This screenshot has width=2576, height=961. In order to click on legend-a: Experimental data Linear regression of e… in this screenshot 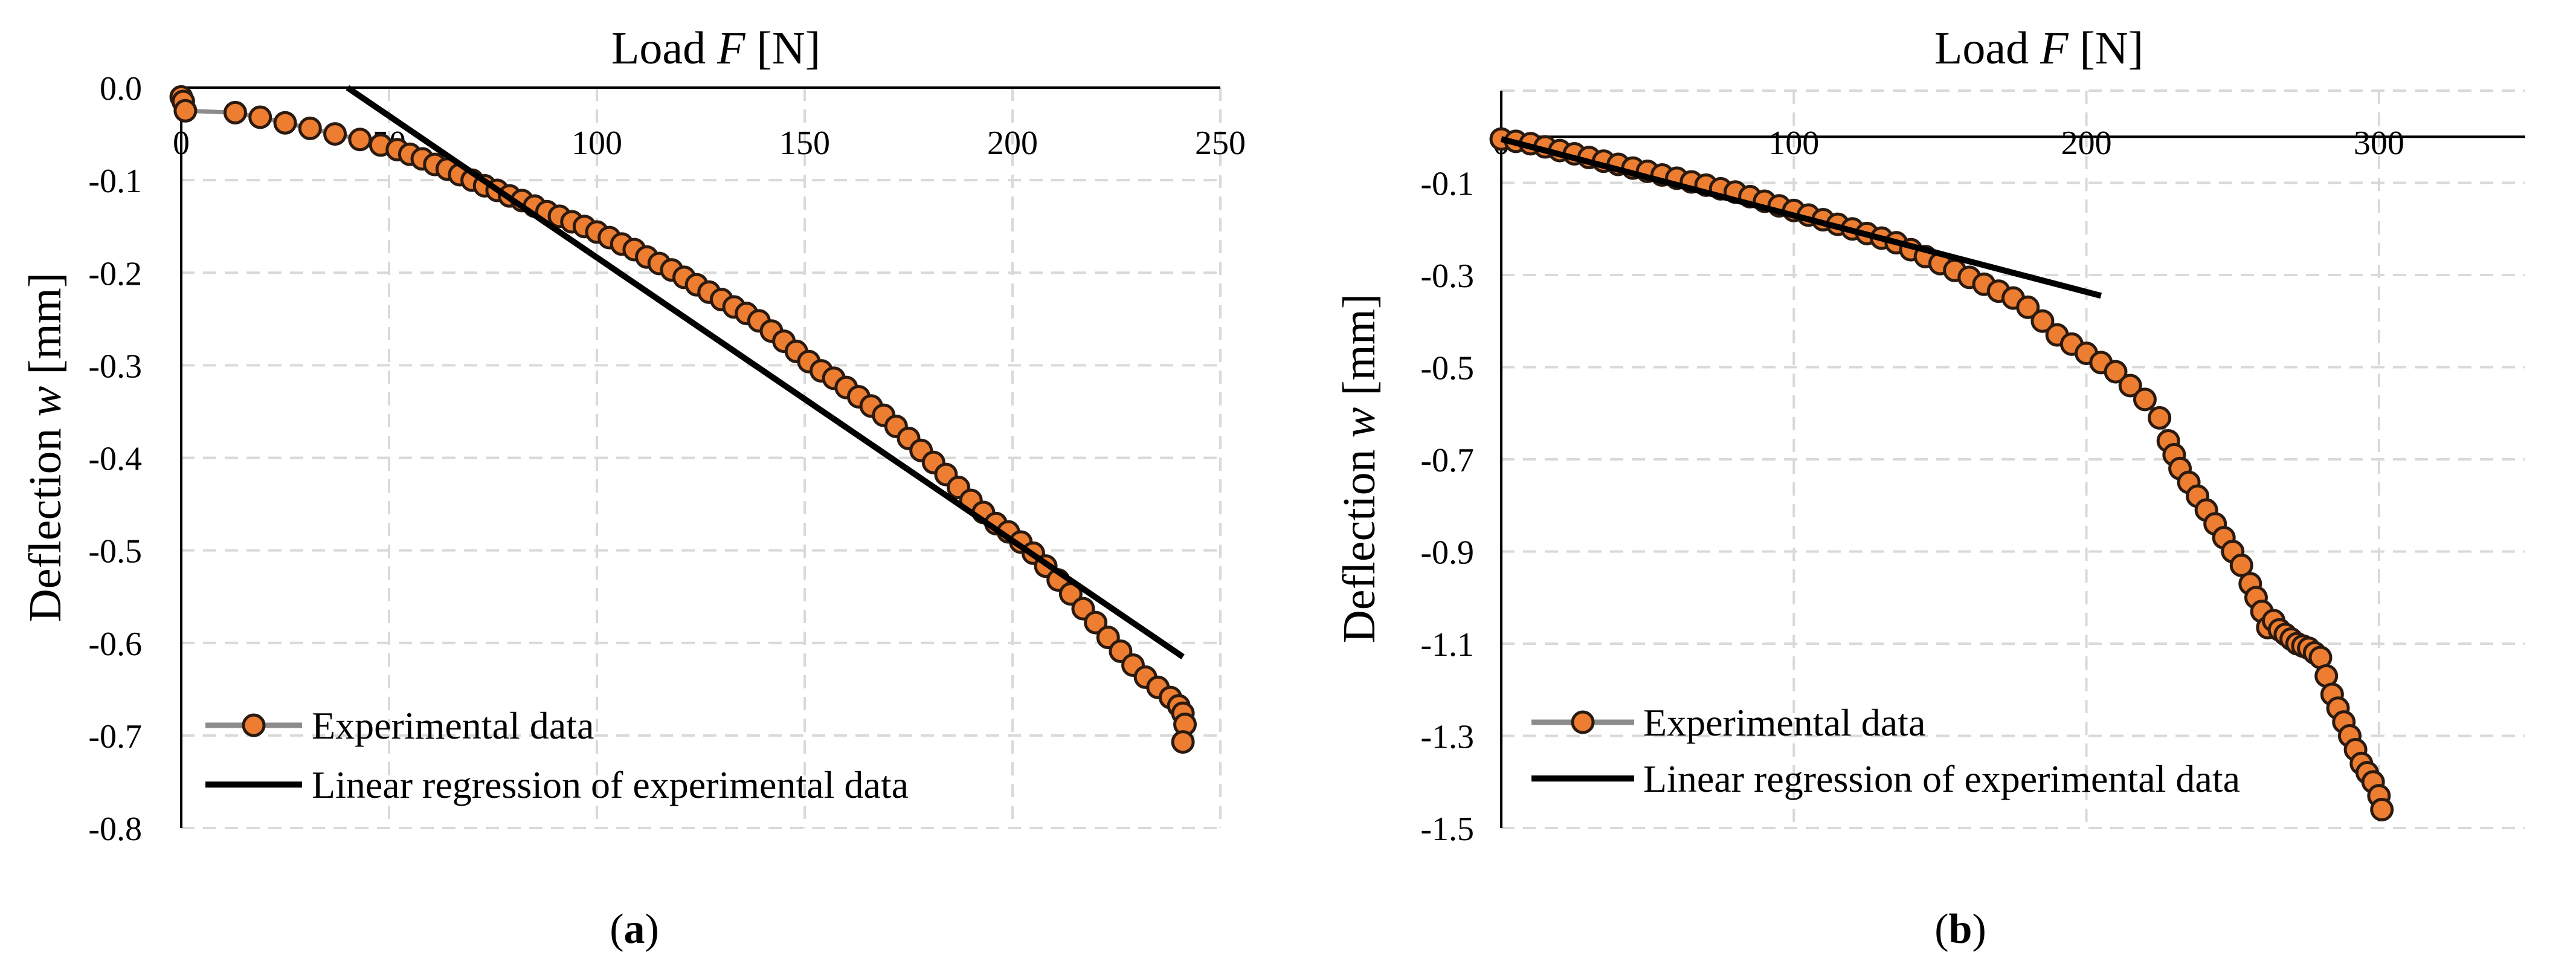, I will do `click(557, 755)`.